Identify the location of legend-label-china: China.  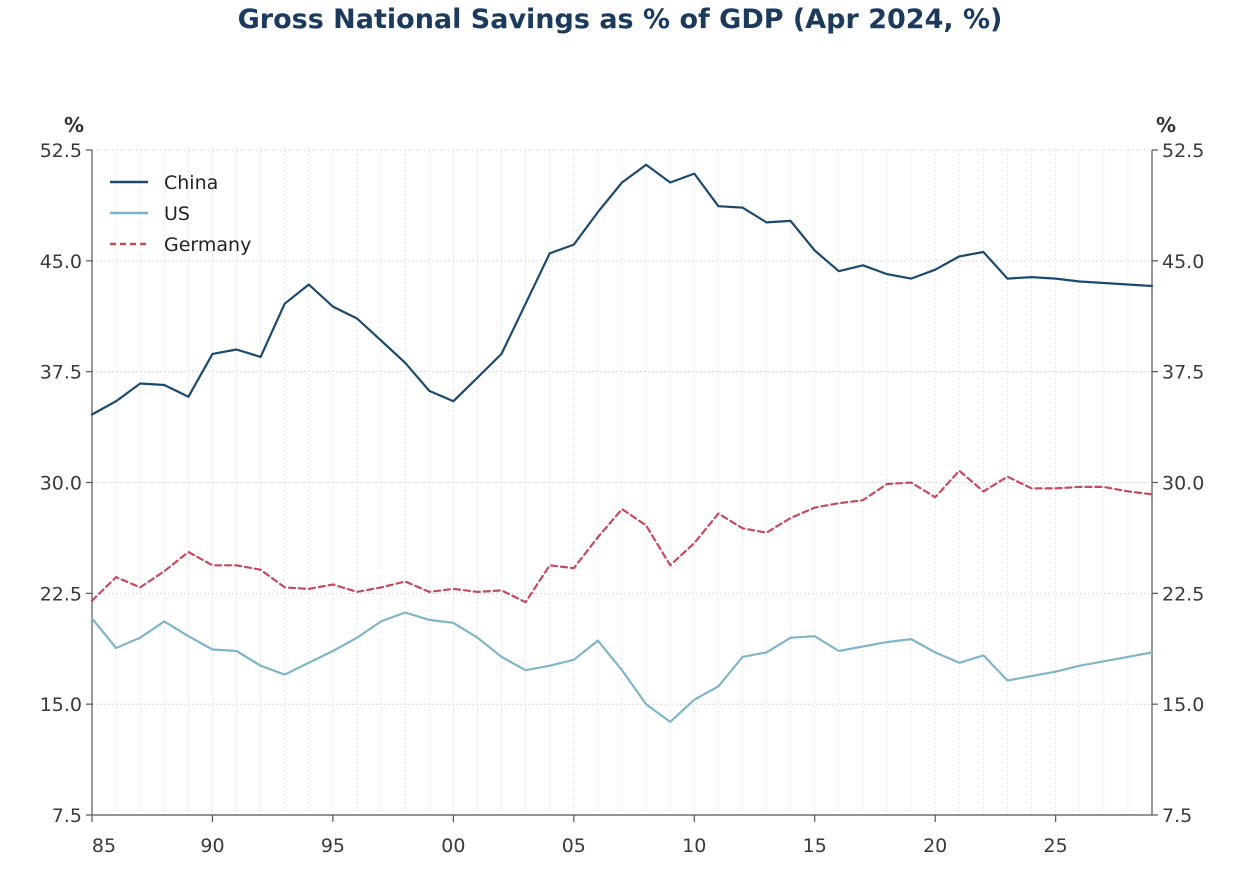
(191, 183).